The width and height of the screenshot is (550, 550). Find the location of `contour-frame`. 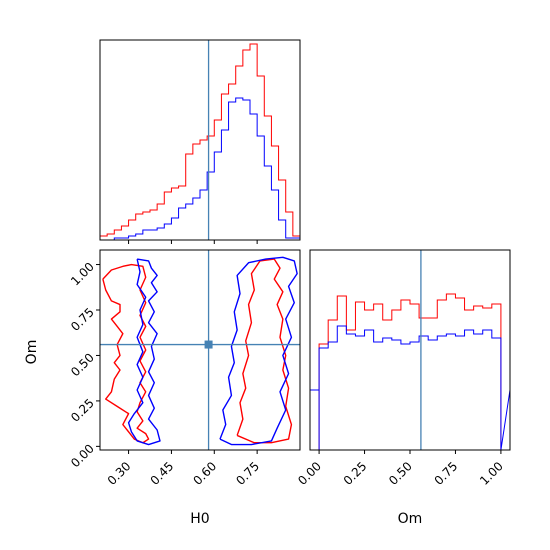

contour-frame is located at coordinates (200, 350).